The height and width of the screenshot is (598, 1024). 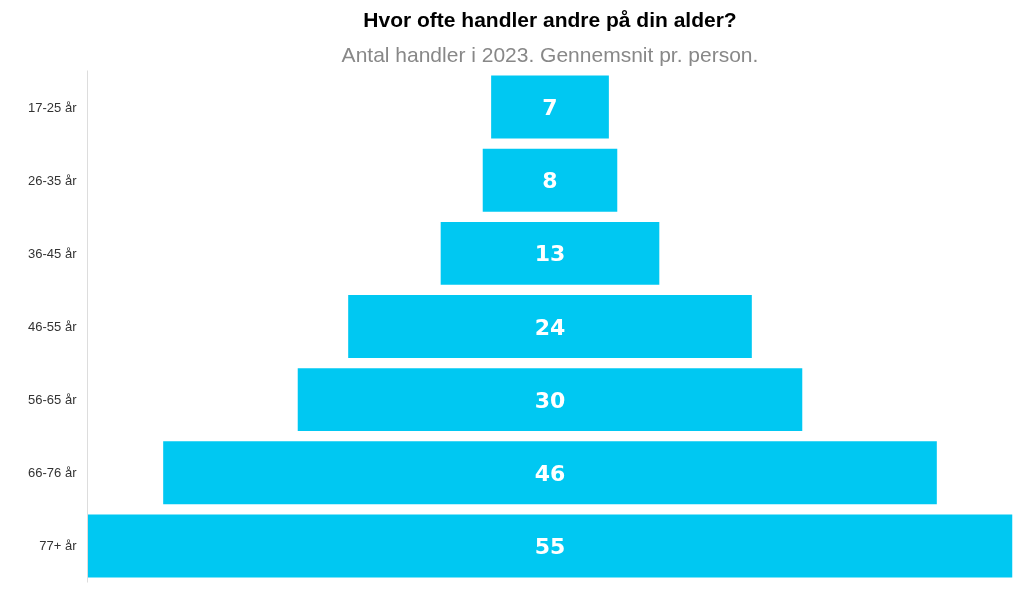 I want to click on category-label: 46-55 år, so click(x=53, y=326).